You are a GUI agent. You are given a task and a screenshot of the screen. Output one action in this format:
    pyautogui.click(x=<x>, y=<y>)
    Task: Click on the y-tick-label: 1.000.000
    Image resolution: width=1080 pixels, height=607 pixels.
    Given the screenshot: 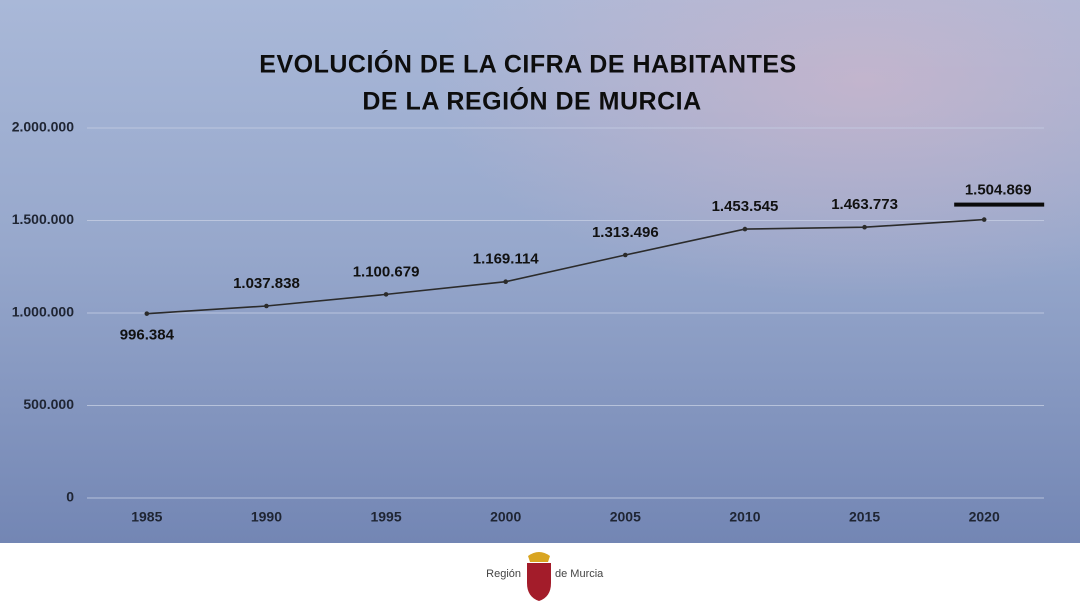 What is the action you would take?
    pyautogui.click(x=43, y=312)
    